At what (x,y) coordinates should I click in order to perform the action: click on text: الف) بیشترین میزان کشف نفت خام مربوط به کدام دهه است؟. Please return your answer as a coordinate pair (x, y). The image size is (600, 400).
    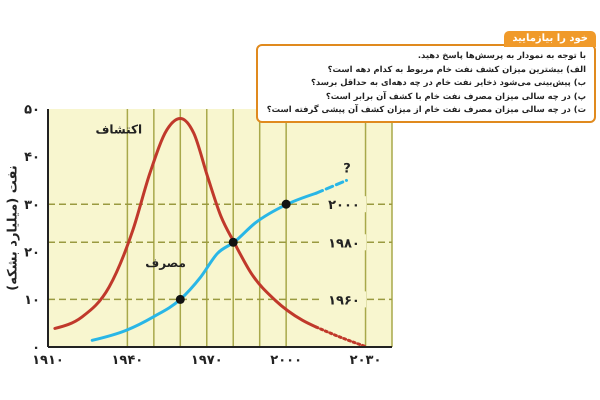
    Looking at the image, I should click on (456, 69).